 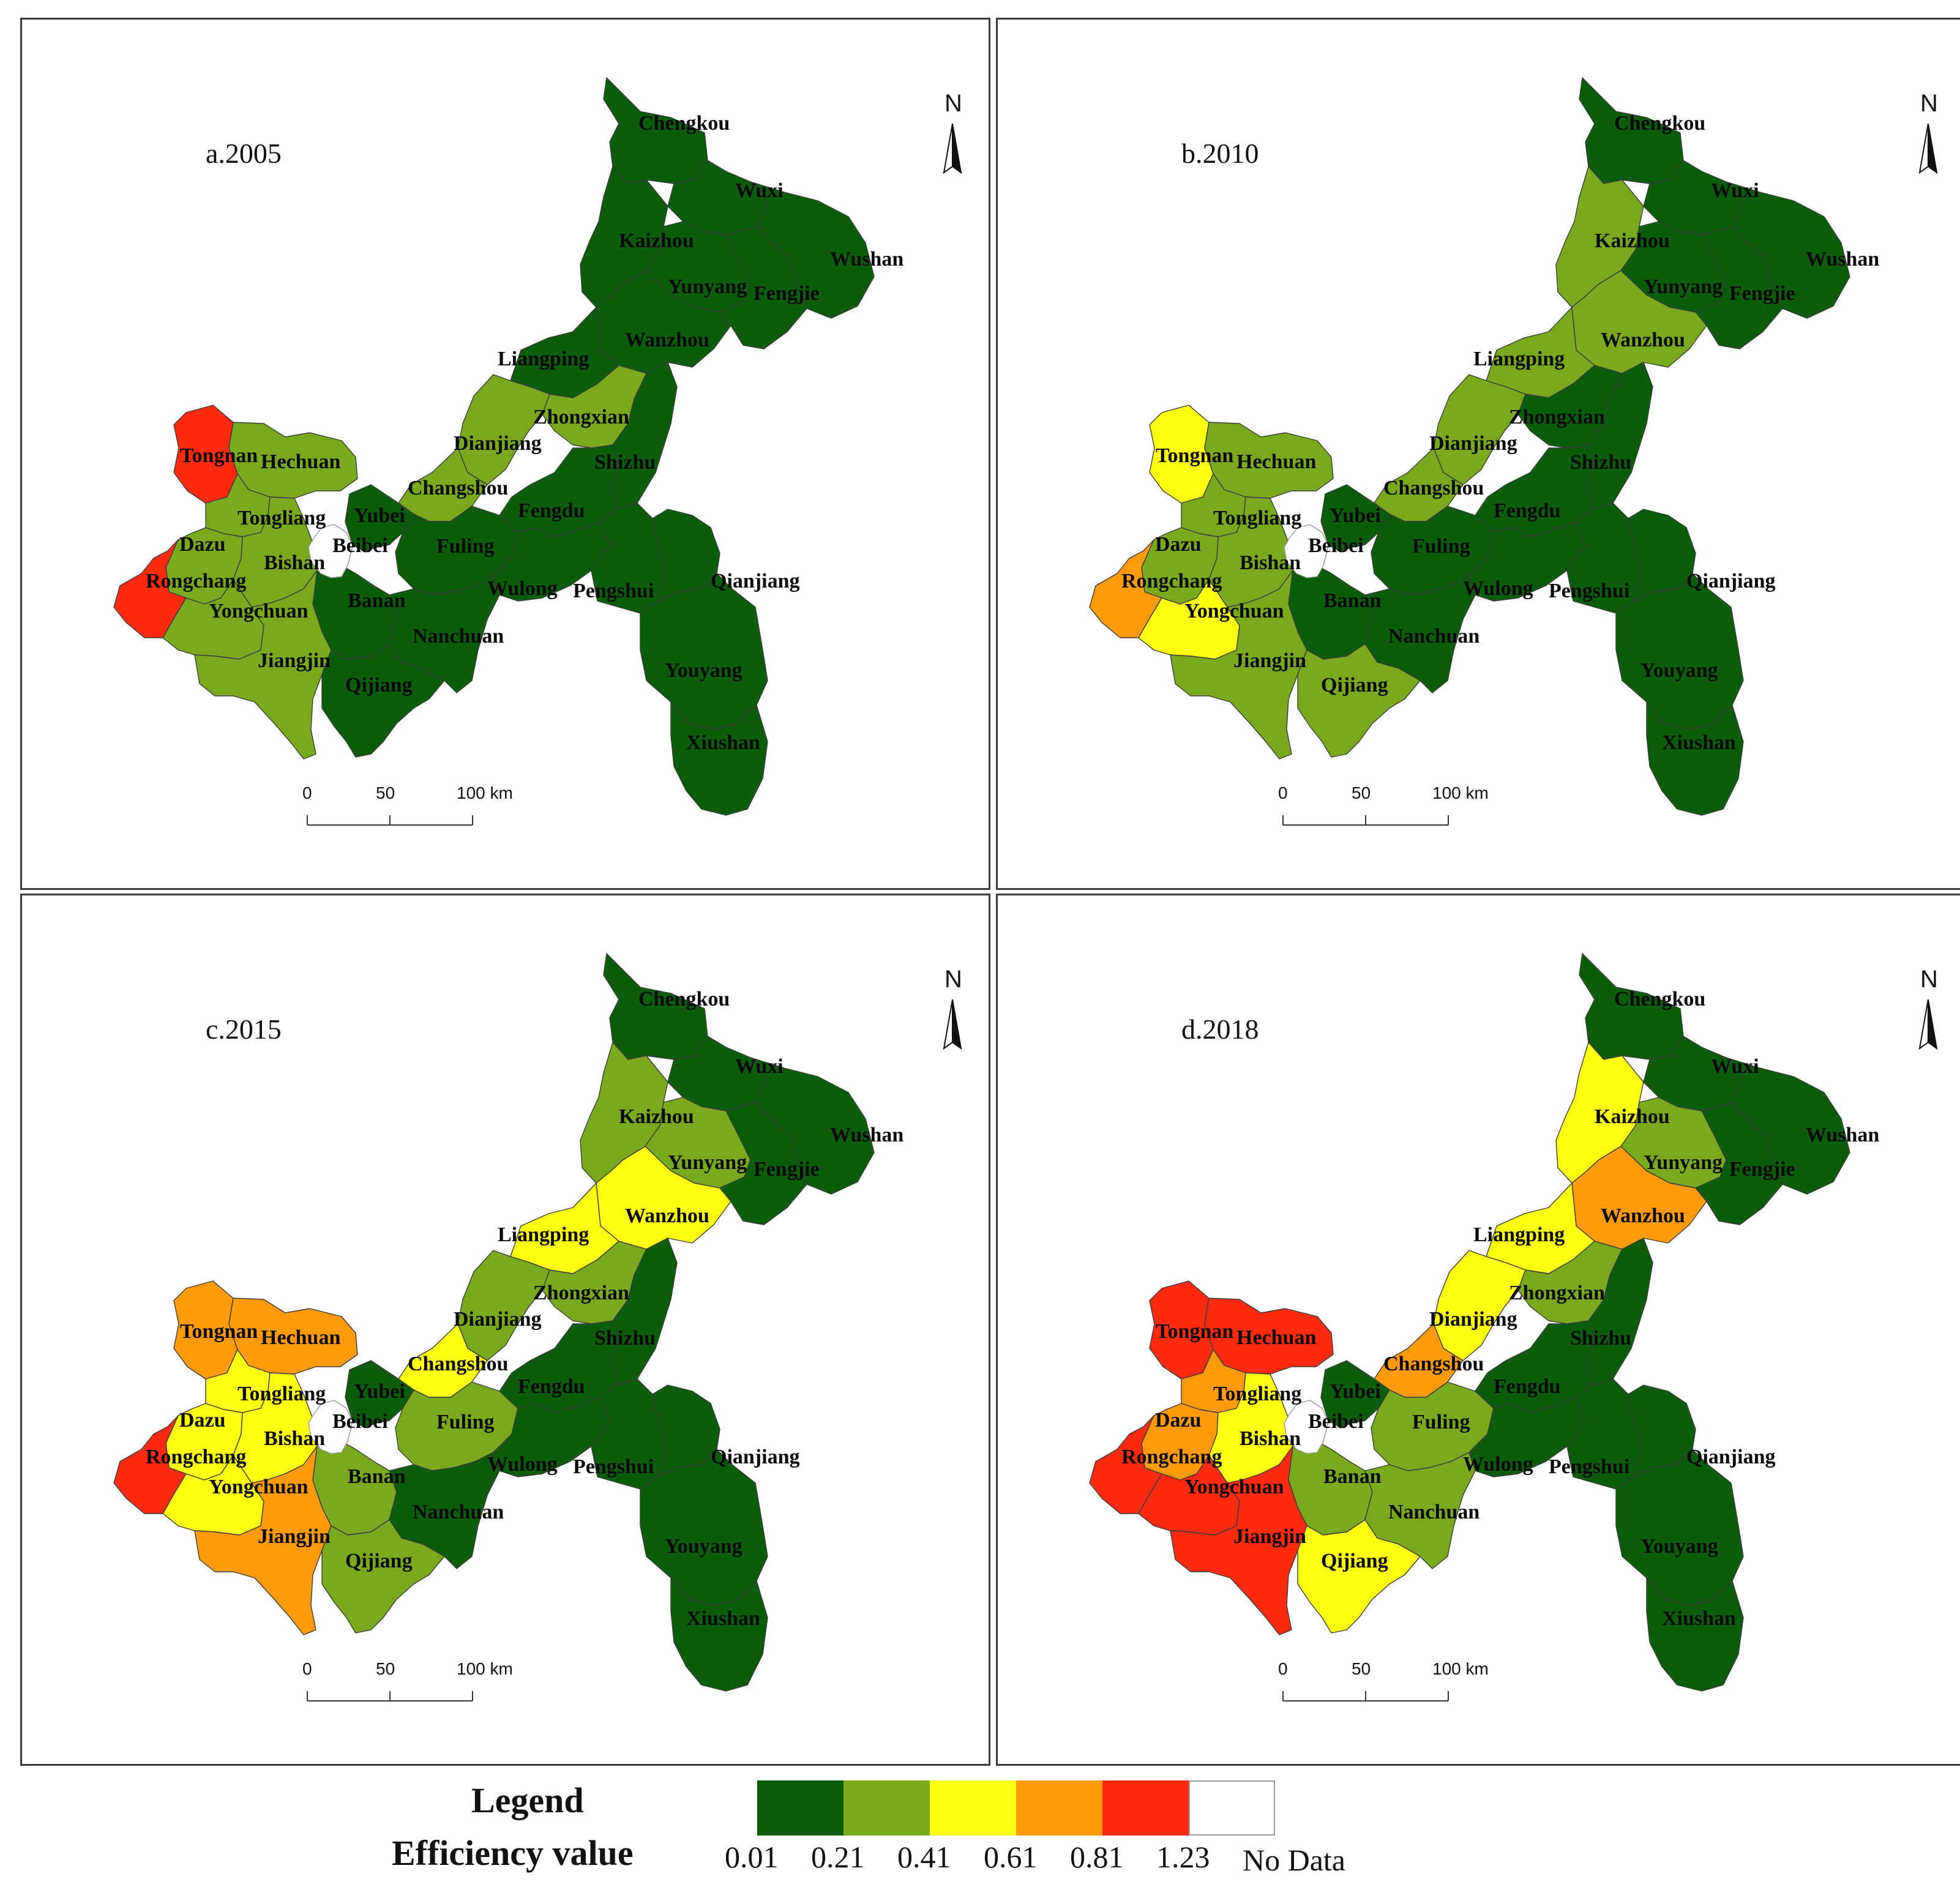 What do you see at coordinates (1220, 153) in the screenshot?
I see `panel-title: b.2010` at bounding box center [1220, 153].